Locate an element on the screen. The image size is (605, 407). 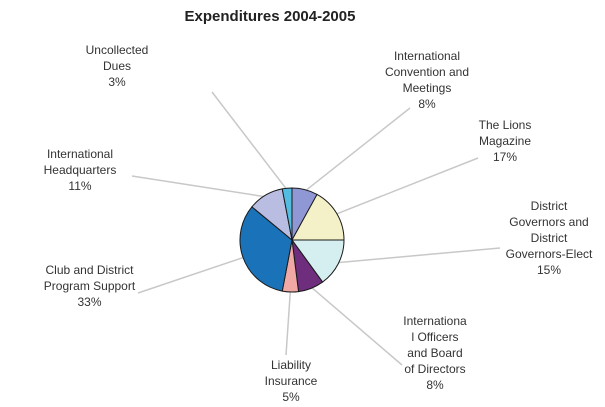
slice-label-7: Uncollected Dues 3% is located at coordinates (117, 66).